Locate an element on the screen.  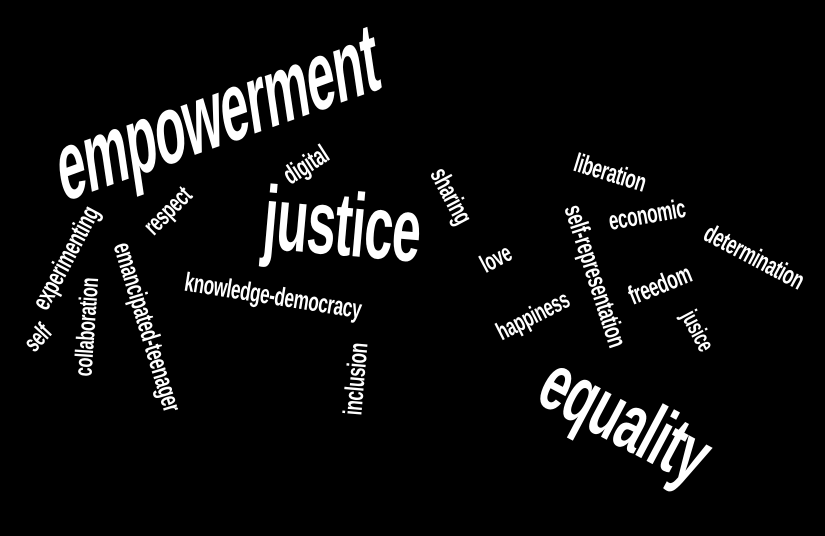
word-happiness: happiness is located at coordinates (533, 316).